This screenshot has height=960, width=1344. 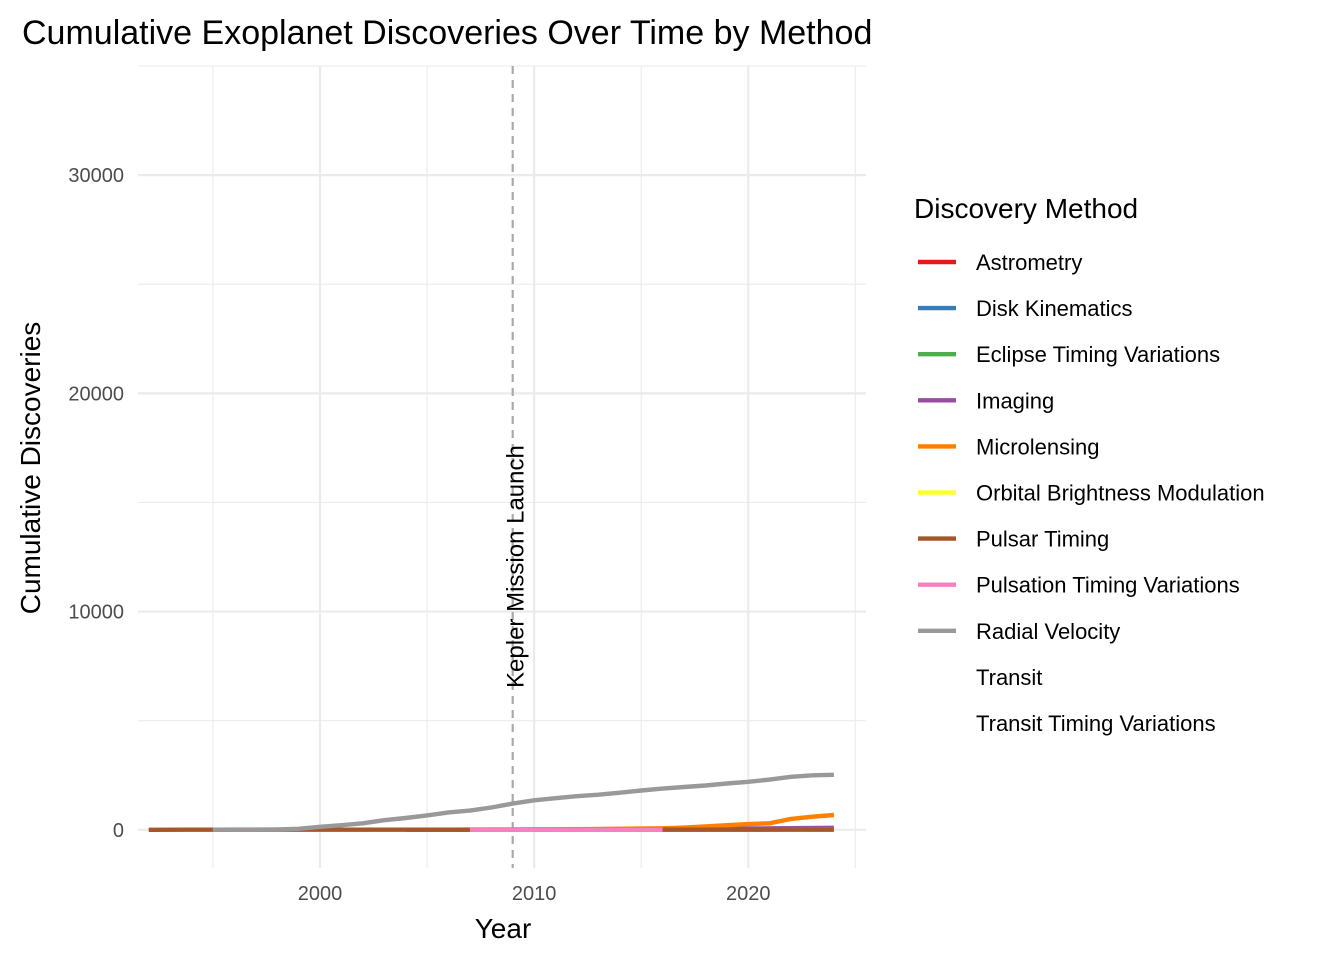 I want to click on kepler-annotation: Kepler Mission Launch, so click(x=516, y=467).